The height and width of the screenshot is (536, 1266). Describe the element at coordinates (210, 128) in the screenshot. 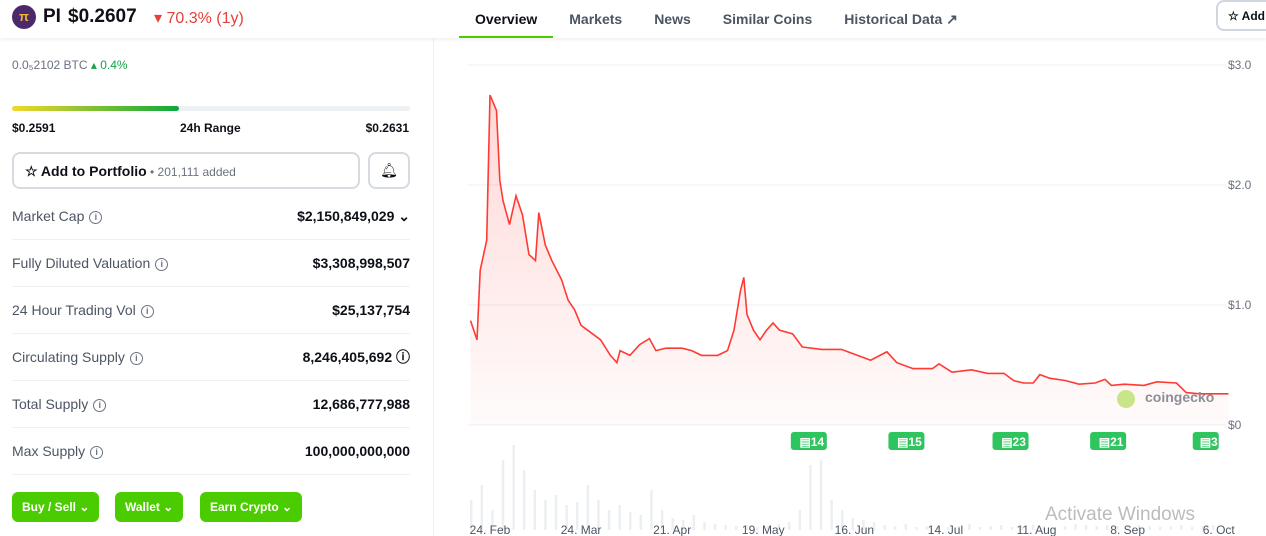

I see `range-label: 24h Range` at that location.